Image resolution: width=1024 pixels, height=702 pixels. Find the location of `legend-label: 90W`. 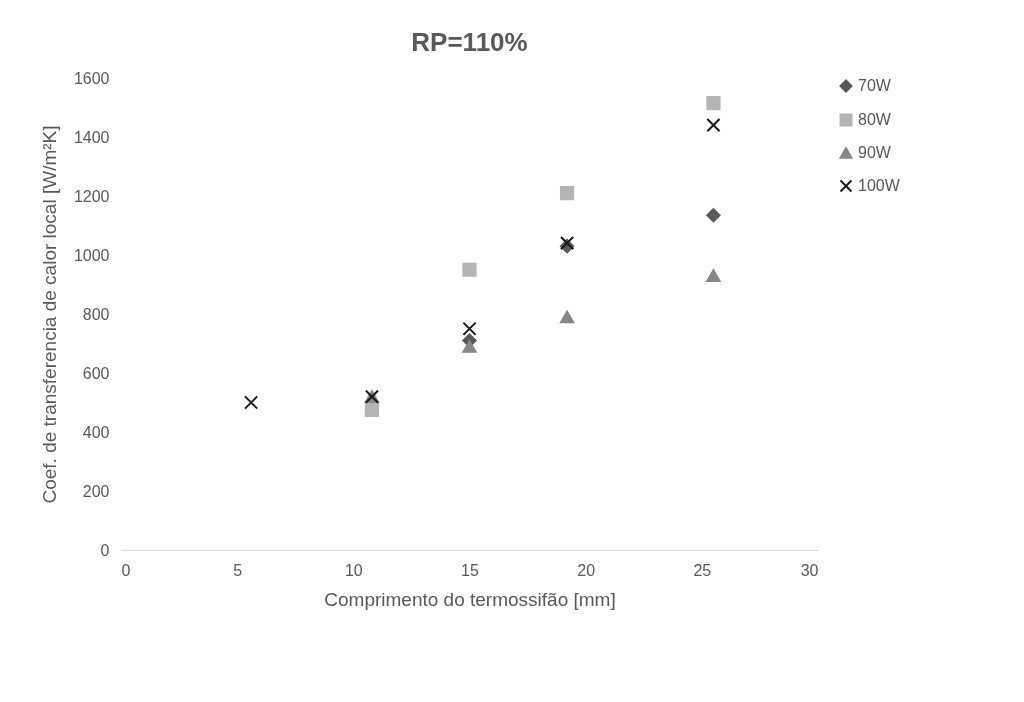

legend-label: 90W is located at coordinates (875, 152).